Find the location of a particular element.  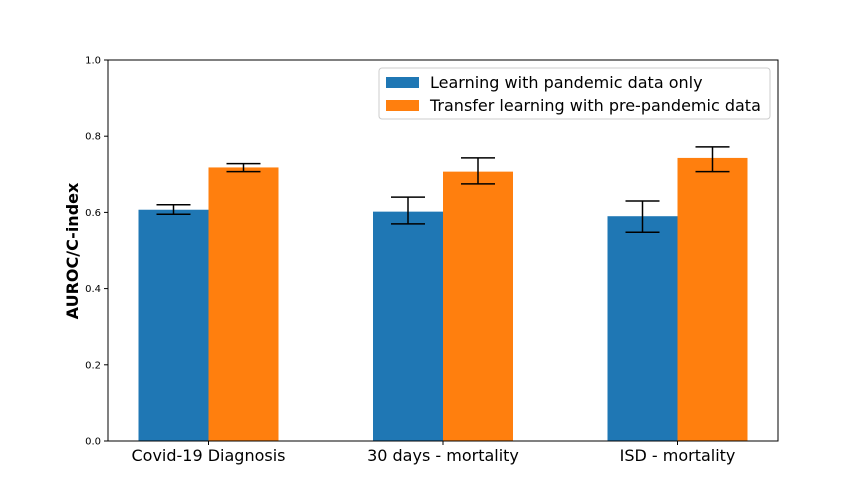

y-tick-label: 0.0 is located at coordinates (93, 442).